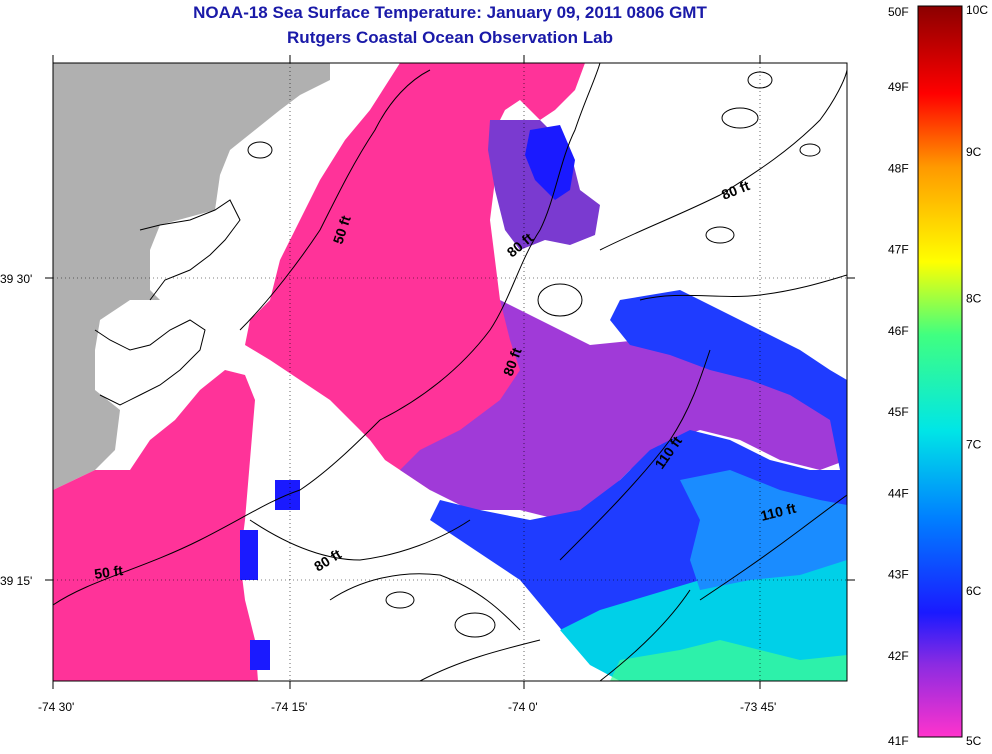  Describe the element at coordinates (898, 331) in the screenshot. I see `colorbar-f-label: 46F` at that location.